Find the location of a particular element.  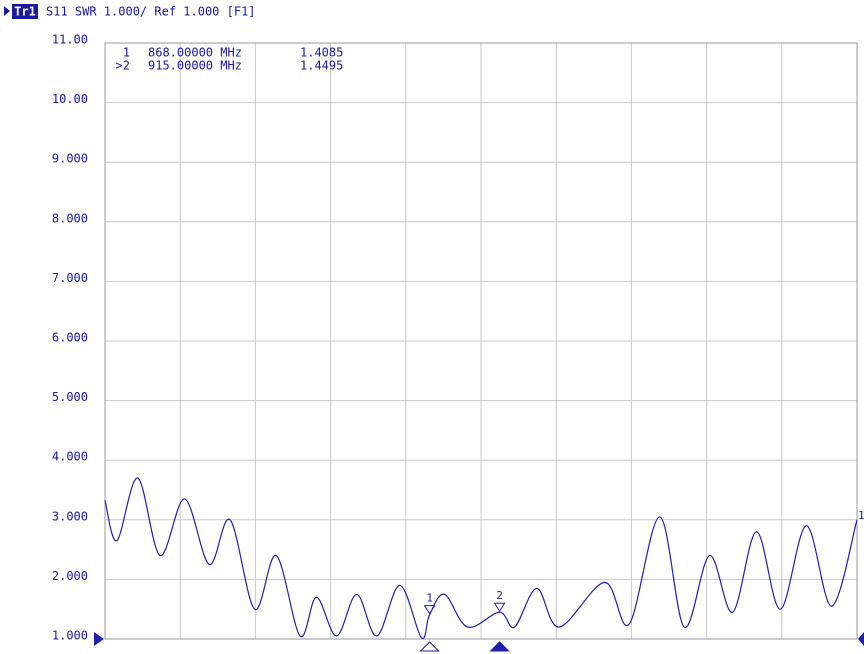

marker-readout-freq: 868.00000 MHz is located at coordinates (195, 53).